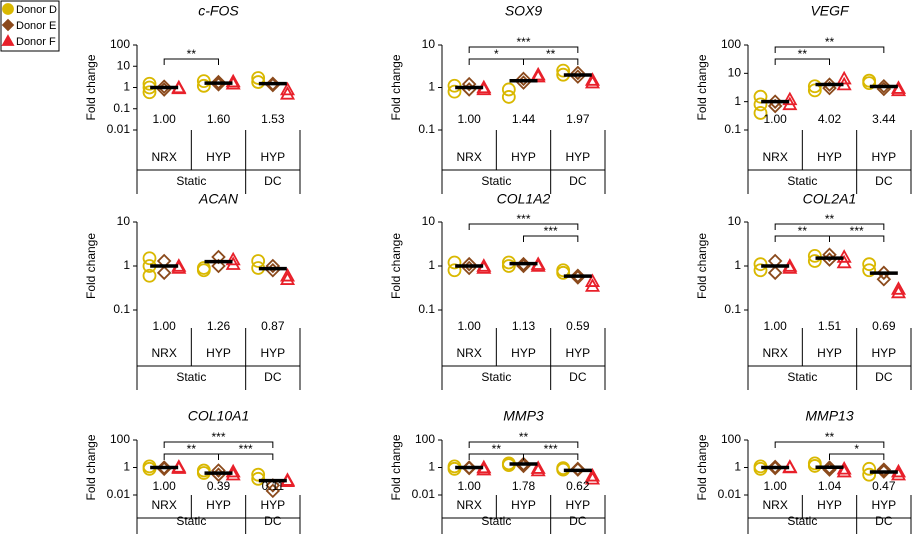  What do you see at coordinates (273, 326) in the screenshot?
I see `mean-label: 0.87` at bounding box center [273, 326].